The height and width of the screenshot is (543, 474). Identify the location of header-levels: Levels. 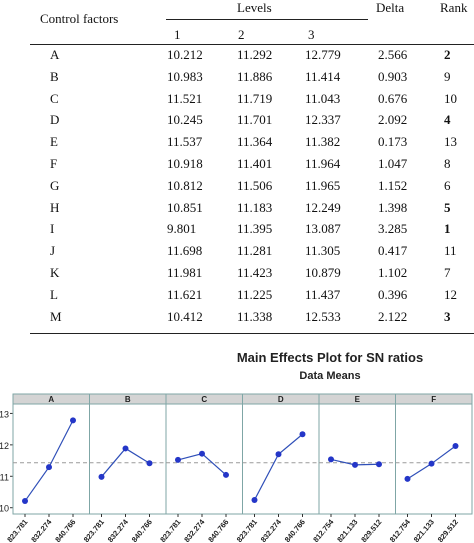
(254, 7).